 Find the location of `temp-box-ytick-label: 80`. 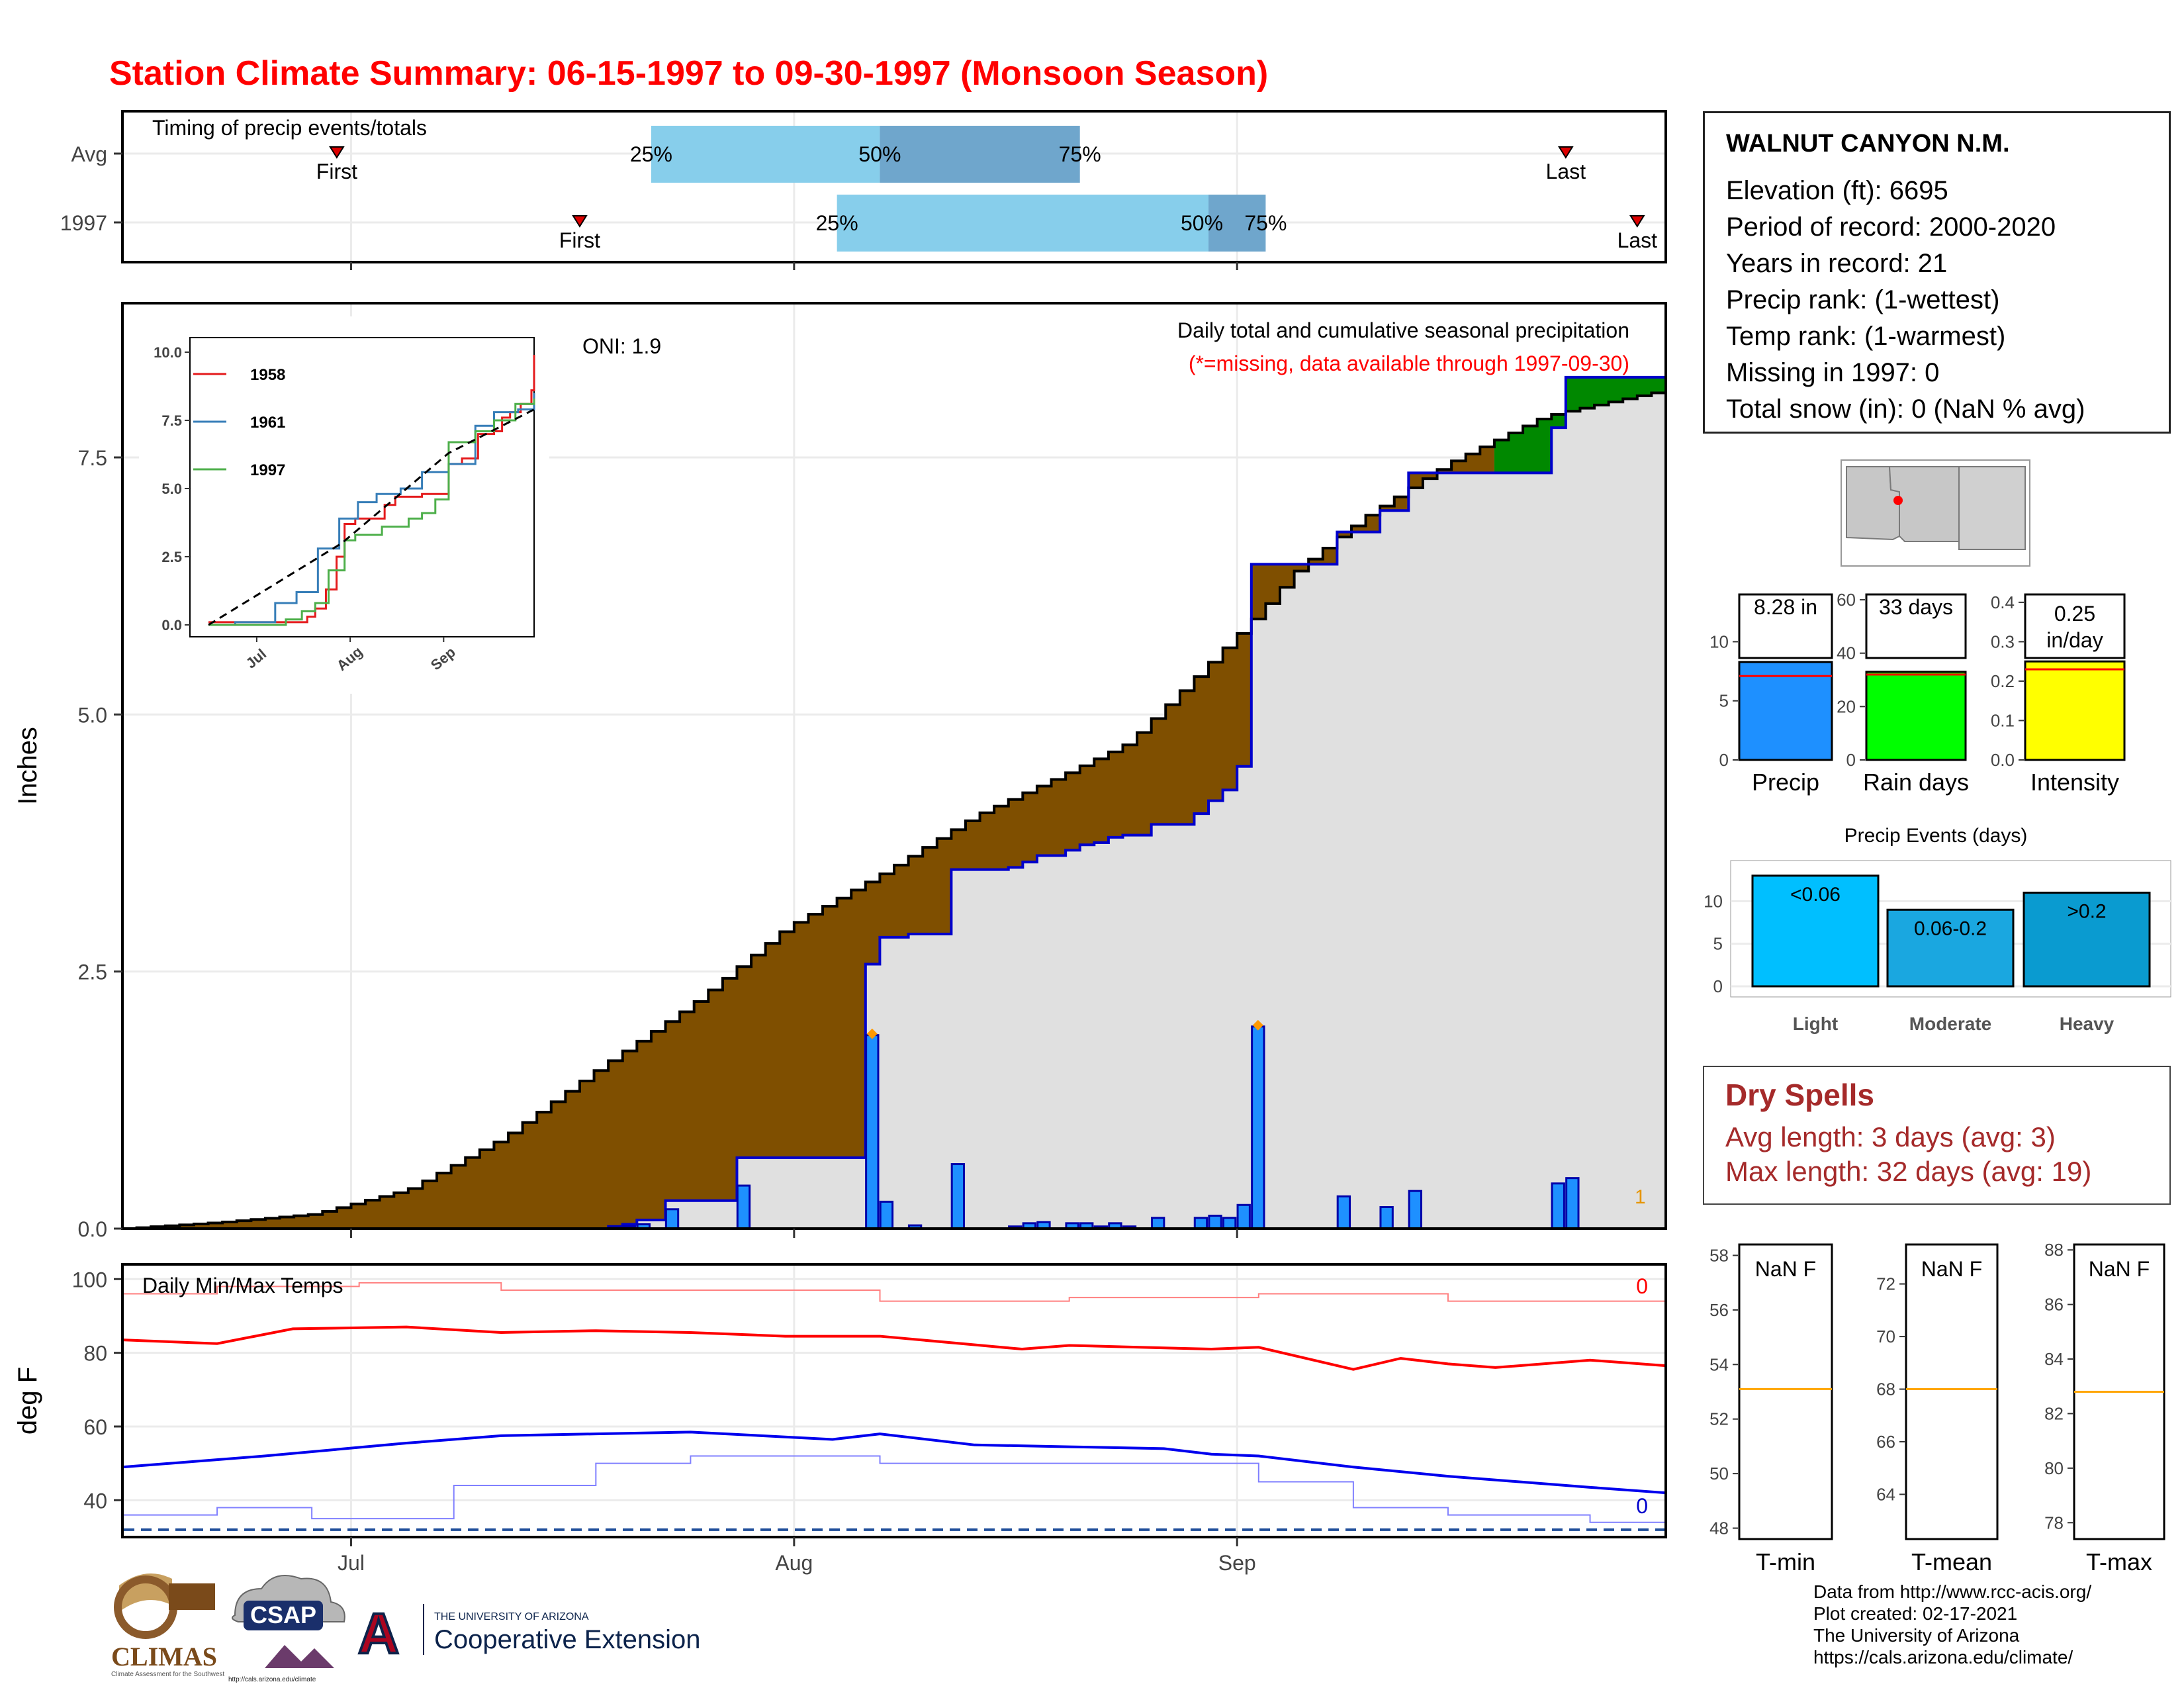

temp-box-ytick-label: 80 is located at coordinates (2054, 1468).